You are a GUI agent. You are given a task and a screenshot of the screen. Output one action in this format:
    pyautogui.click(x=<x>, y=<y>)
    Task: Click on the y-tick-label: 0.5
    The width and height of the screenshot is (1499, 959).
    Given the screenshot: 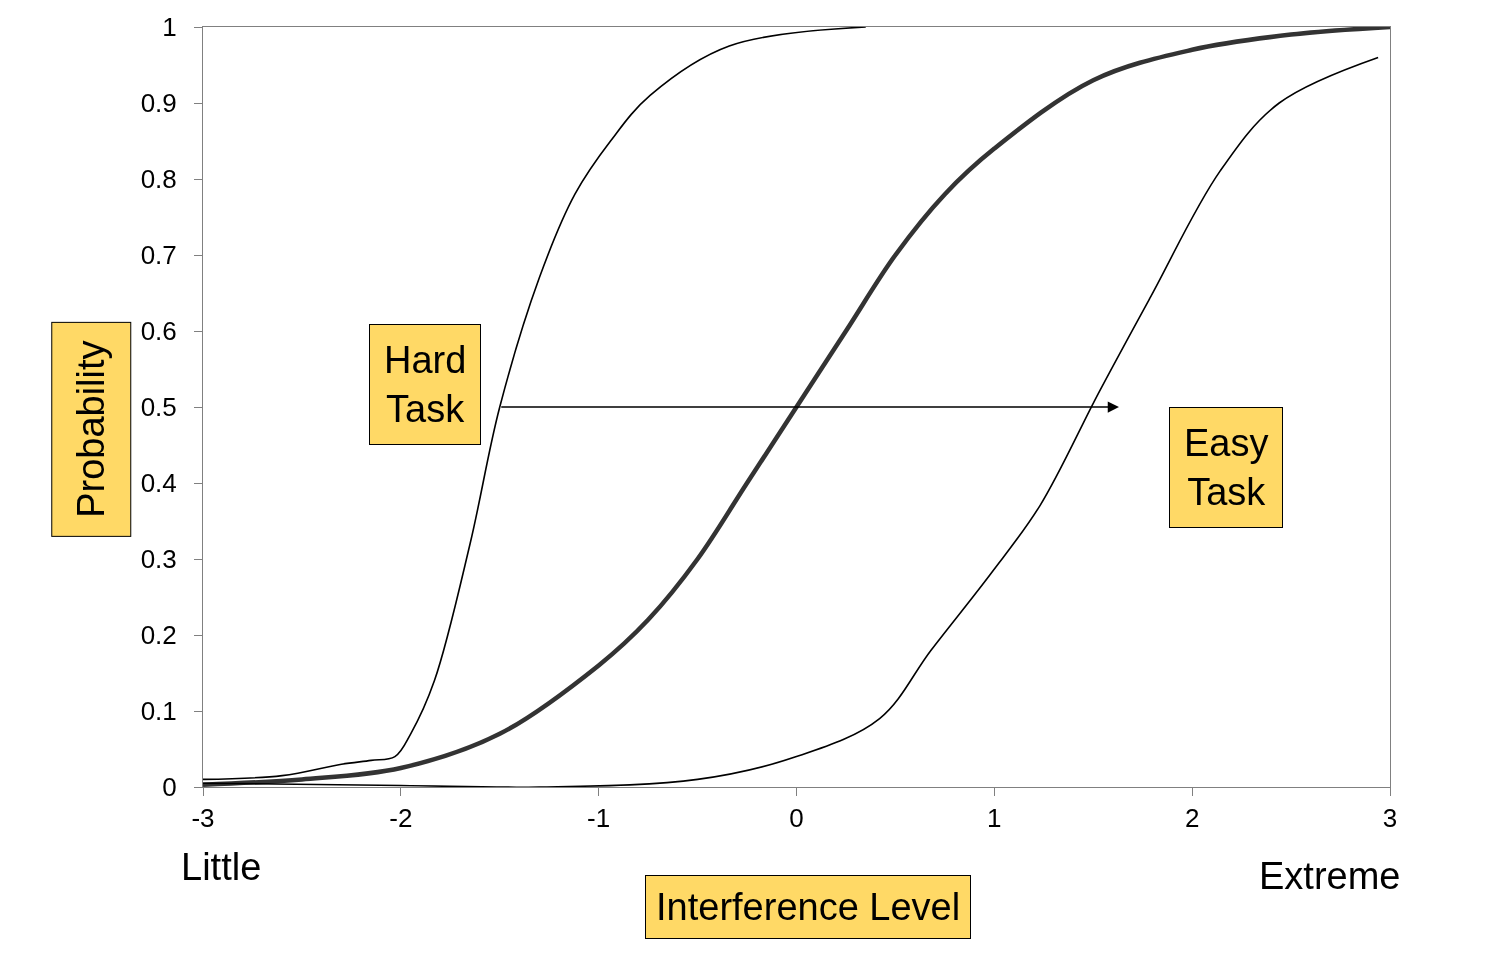 What is the action you would take?
    pyautogui.click(x=158, y=407)
    